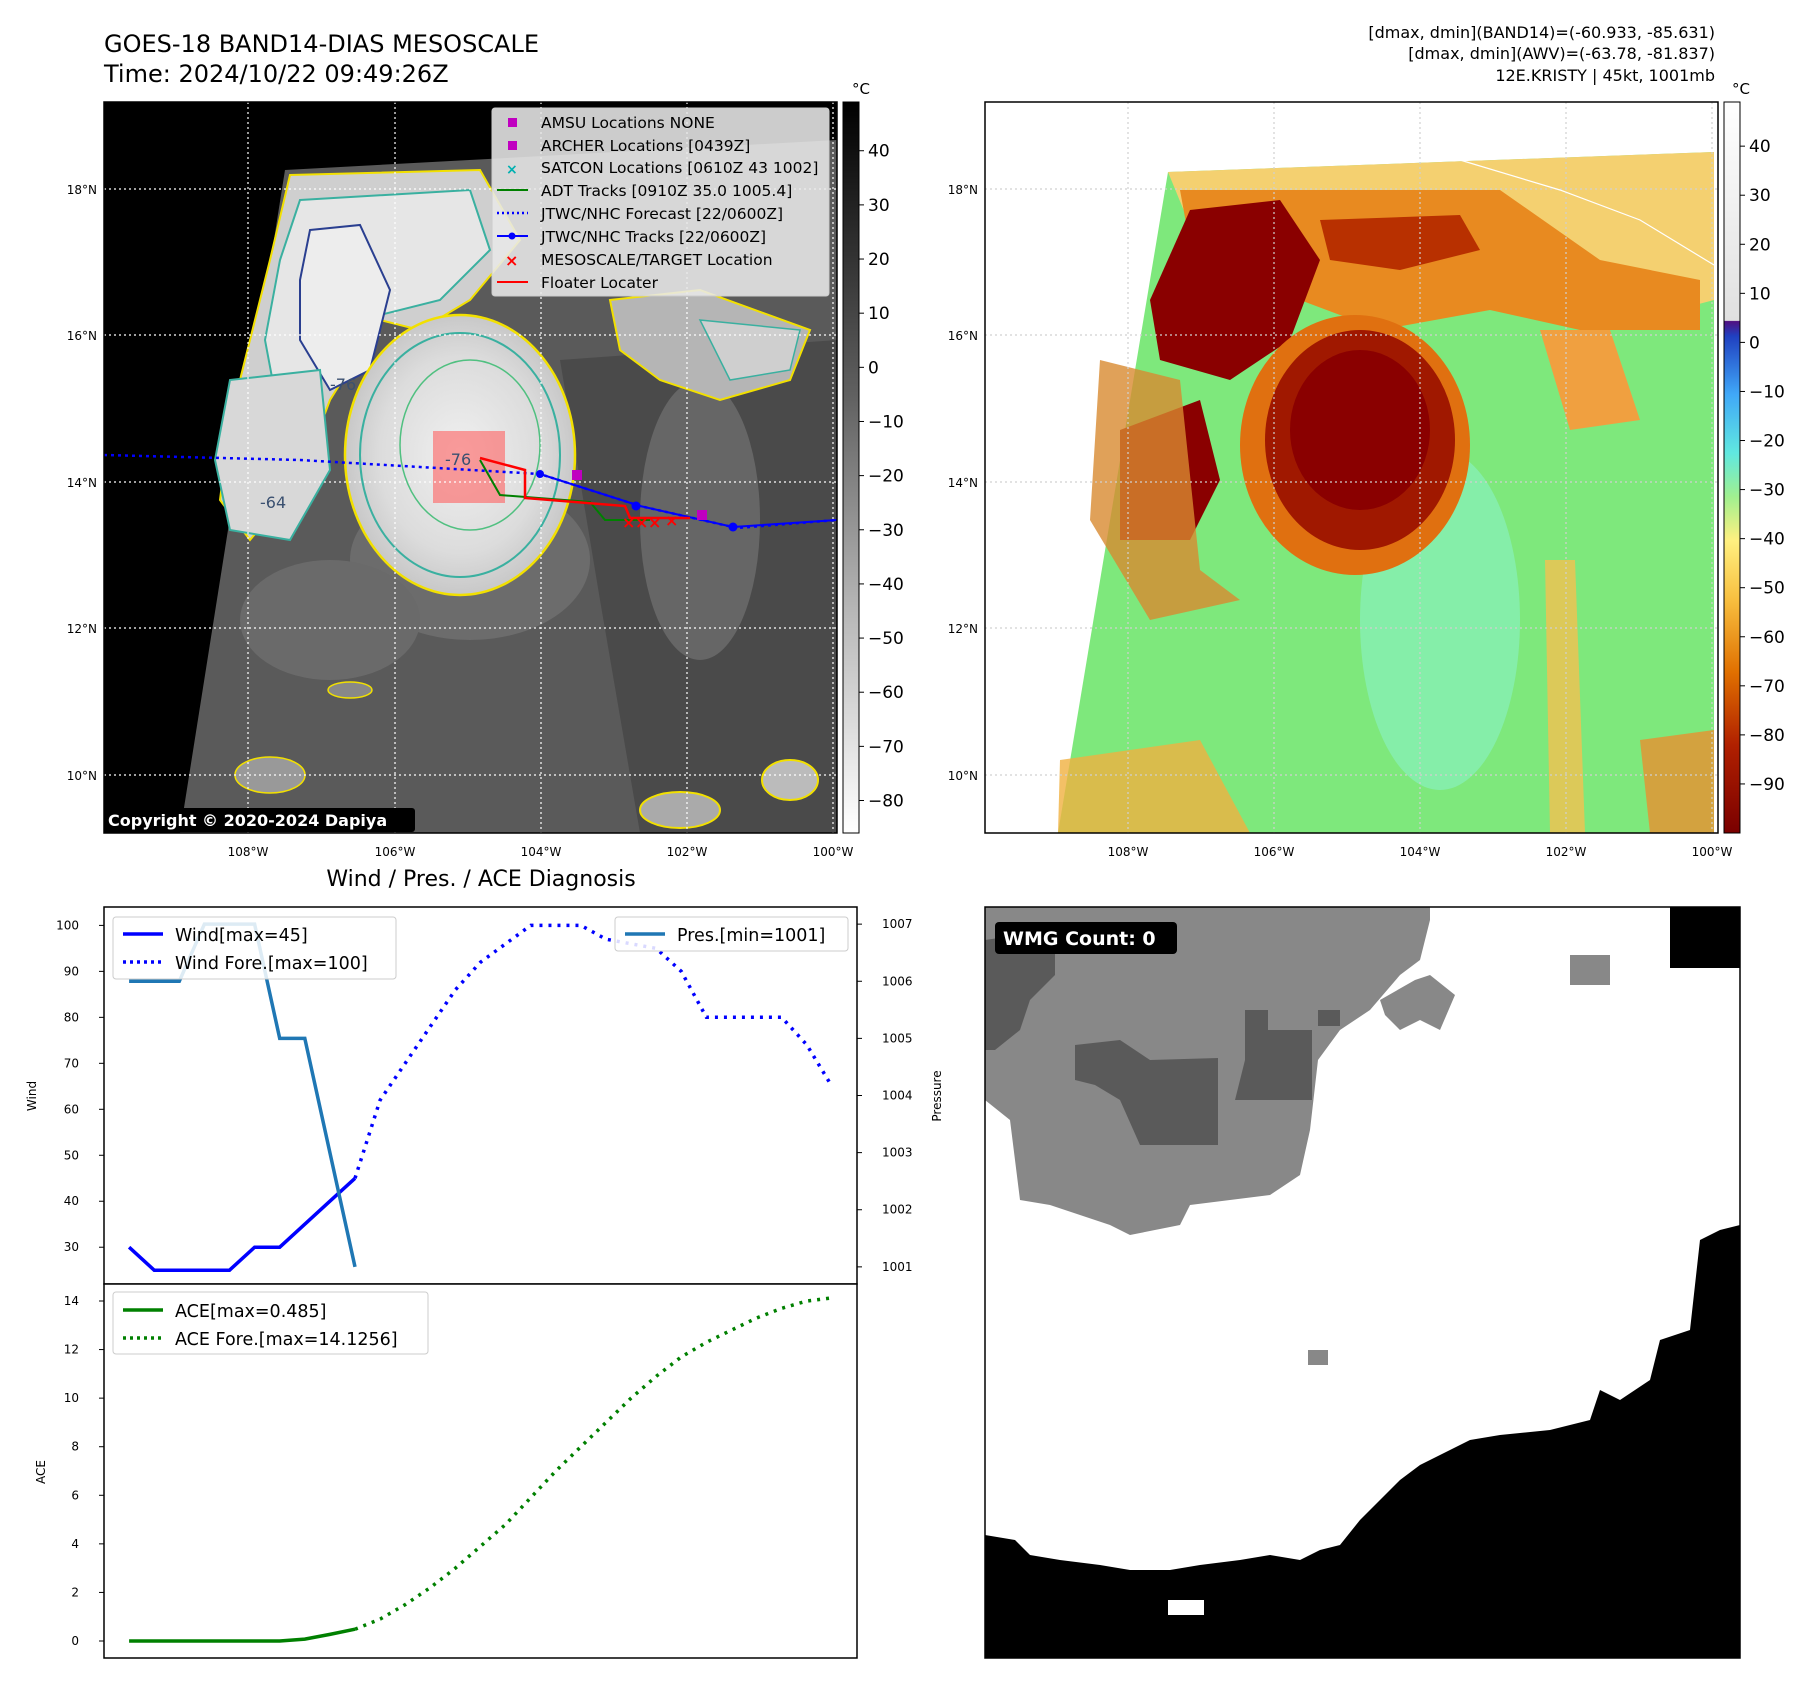 The image size is (1797, 1690). Describe the element at coordinates (687, 852) in the screenshot. I see `svg-text: 102°W` at that location.